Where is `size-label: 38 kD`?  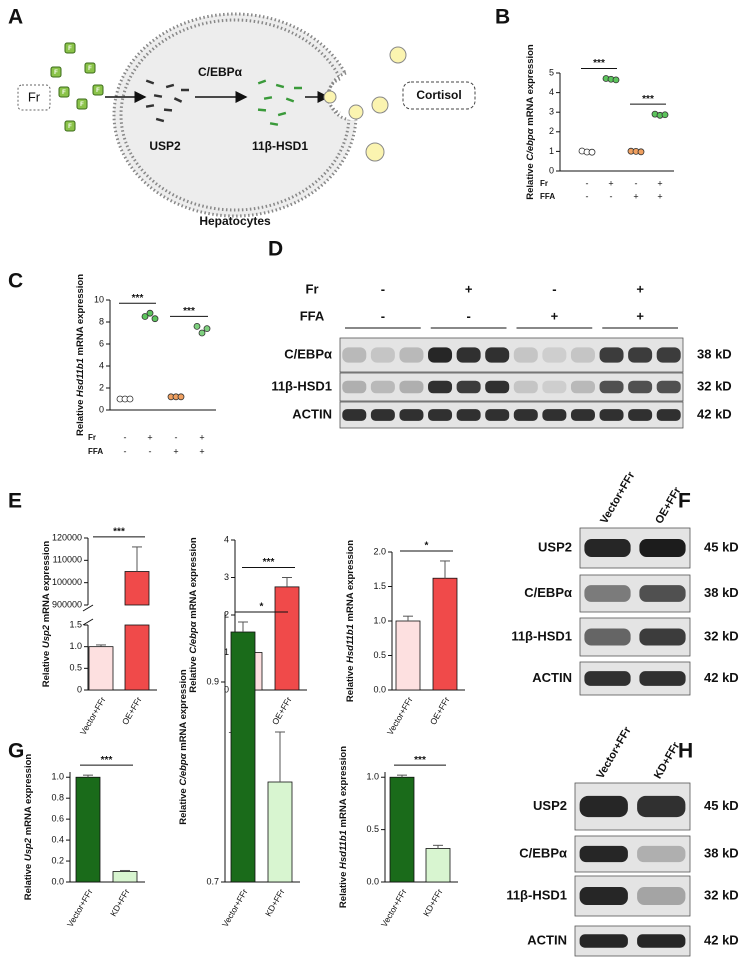
size-label: 38 kD is located at coordinates (721, 592).